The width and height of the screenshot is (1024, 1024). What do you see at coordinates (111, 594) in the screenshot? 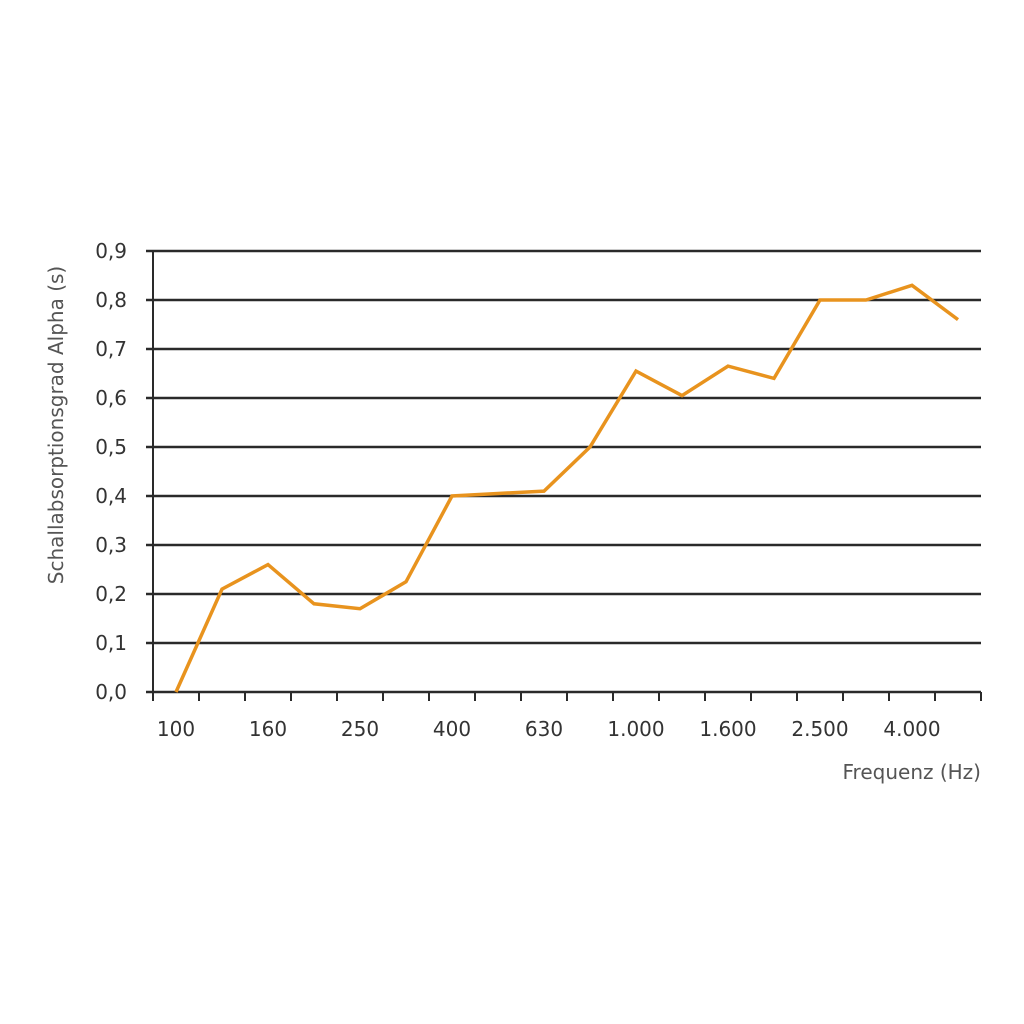
I see `y-tick-label: 0,2` at bounding box center [111, 594].